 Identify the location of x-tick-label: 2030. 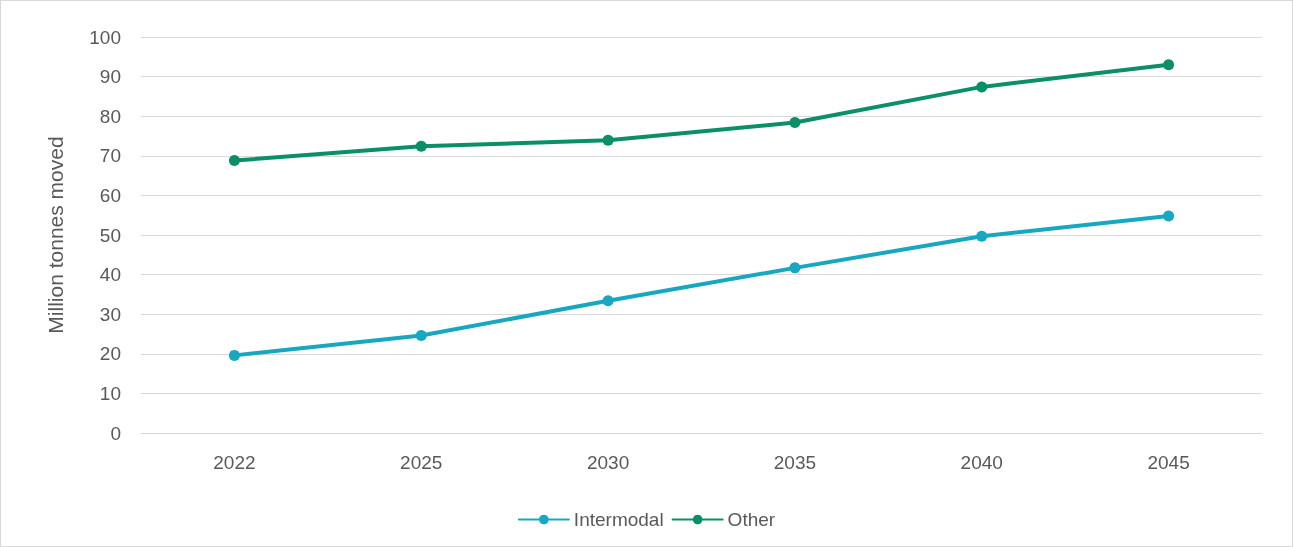
(608, 462).